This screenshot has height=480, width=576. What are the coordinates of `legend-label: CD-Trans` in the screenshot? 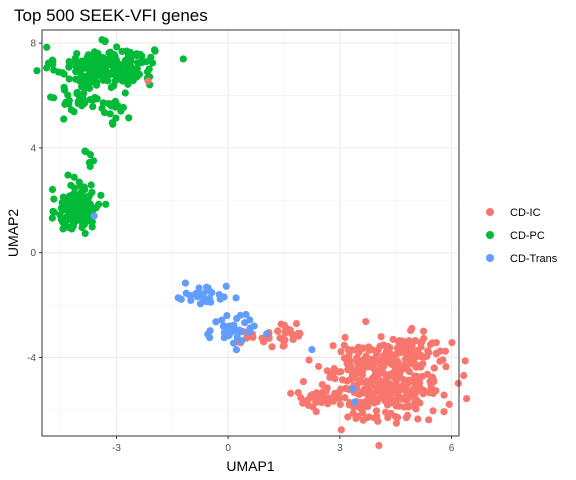 It's located at (534, 259).